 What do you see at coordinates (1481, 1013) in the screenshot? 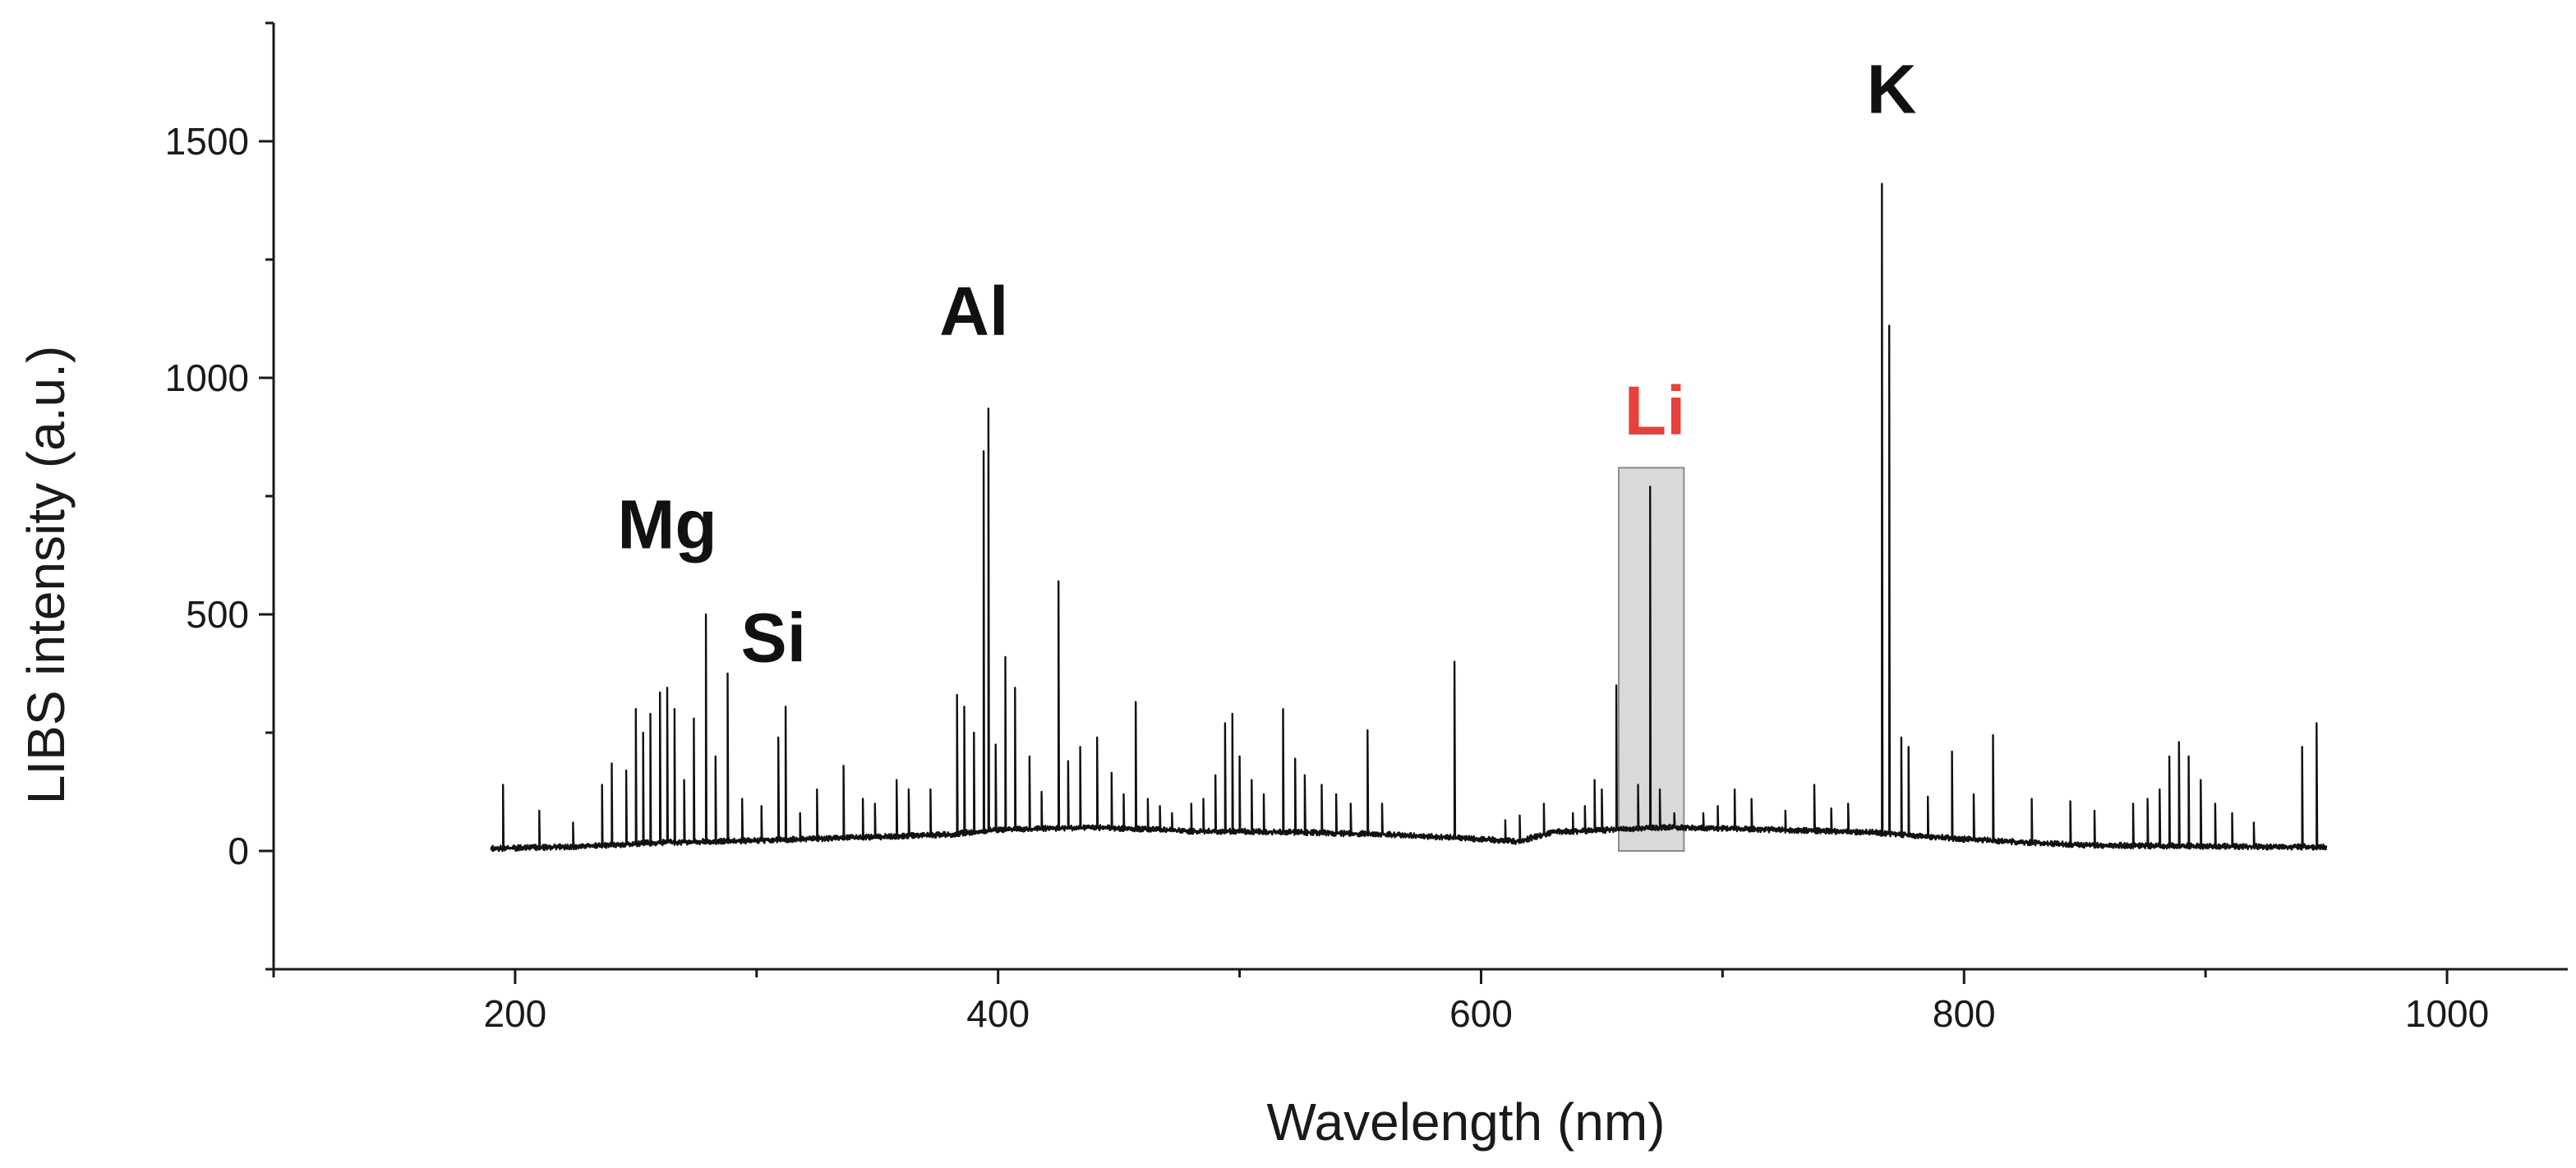
I see `x-tick-label: 600` at bounding box center [1481, 1013].